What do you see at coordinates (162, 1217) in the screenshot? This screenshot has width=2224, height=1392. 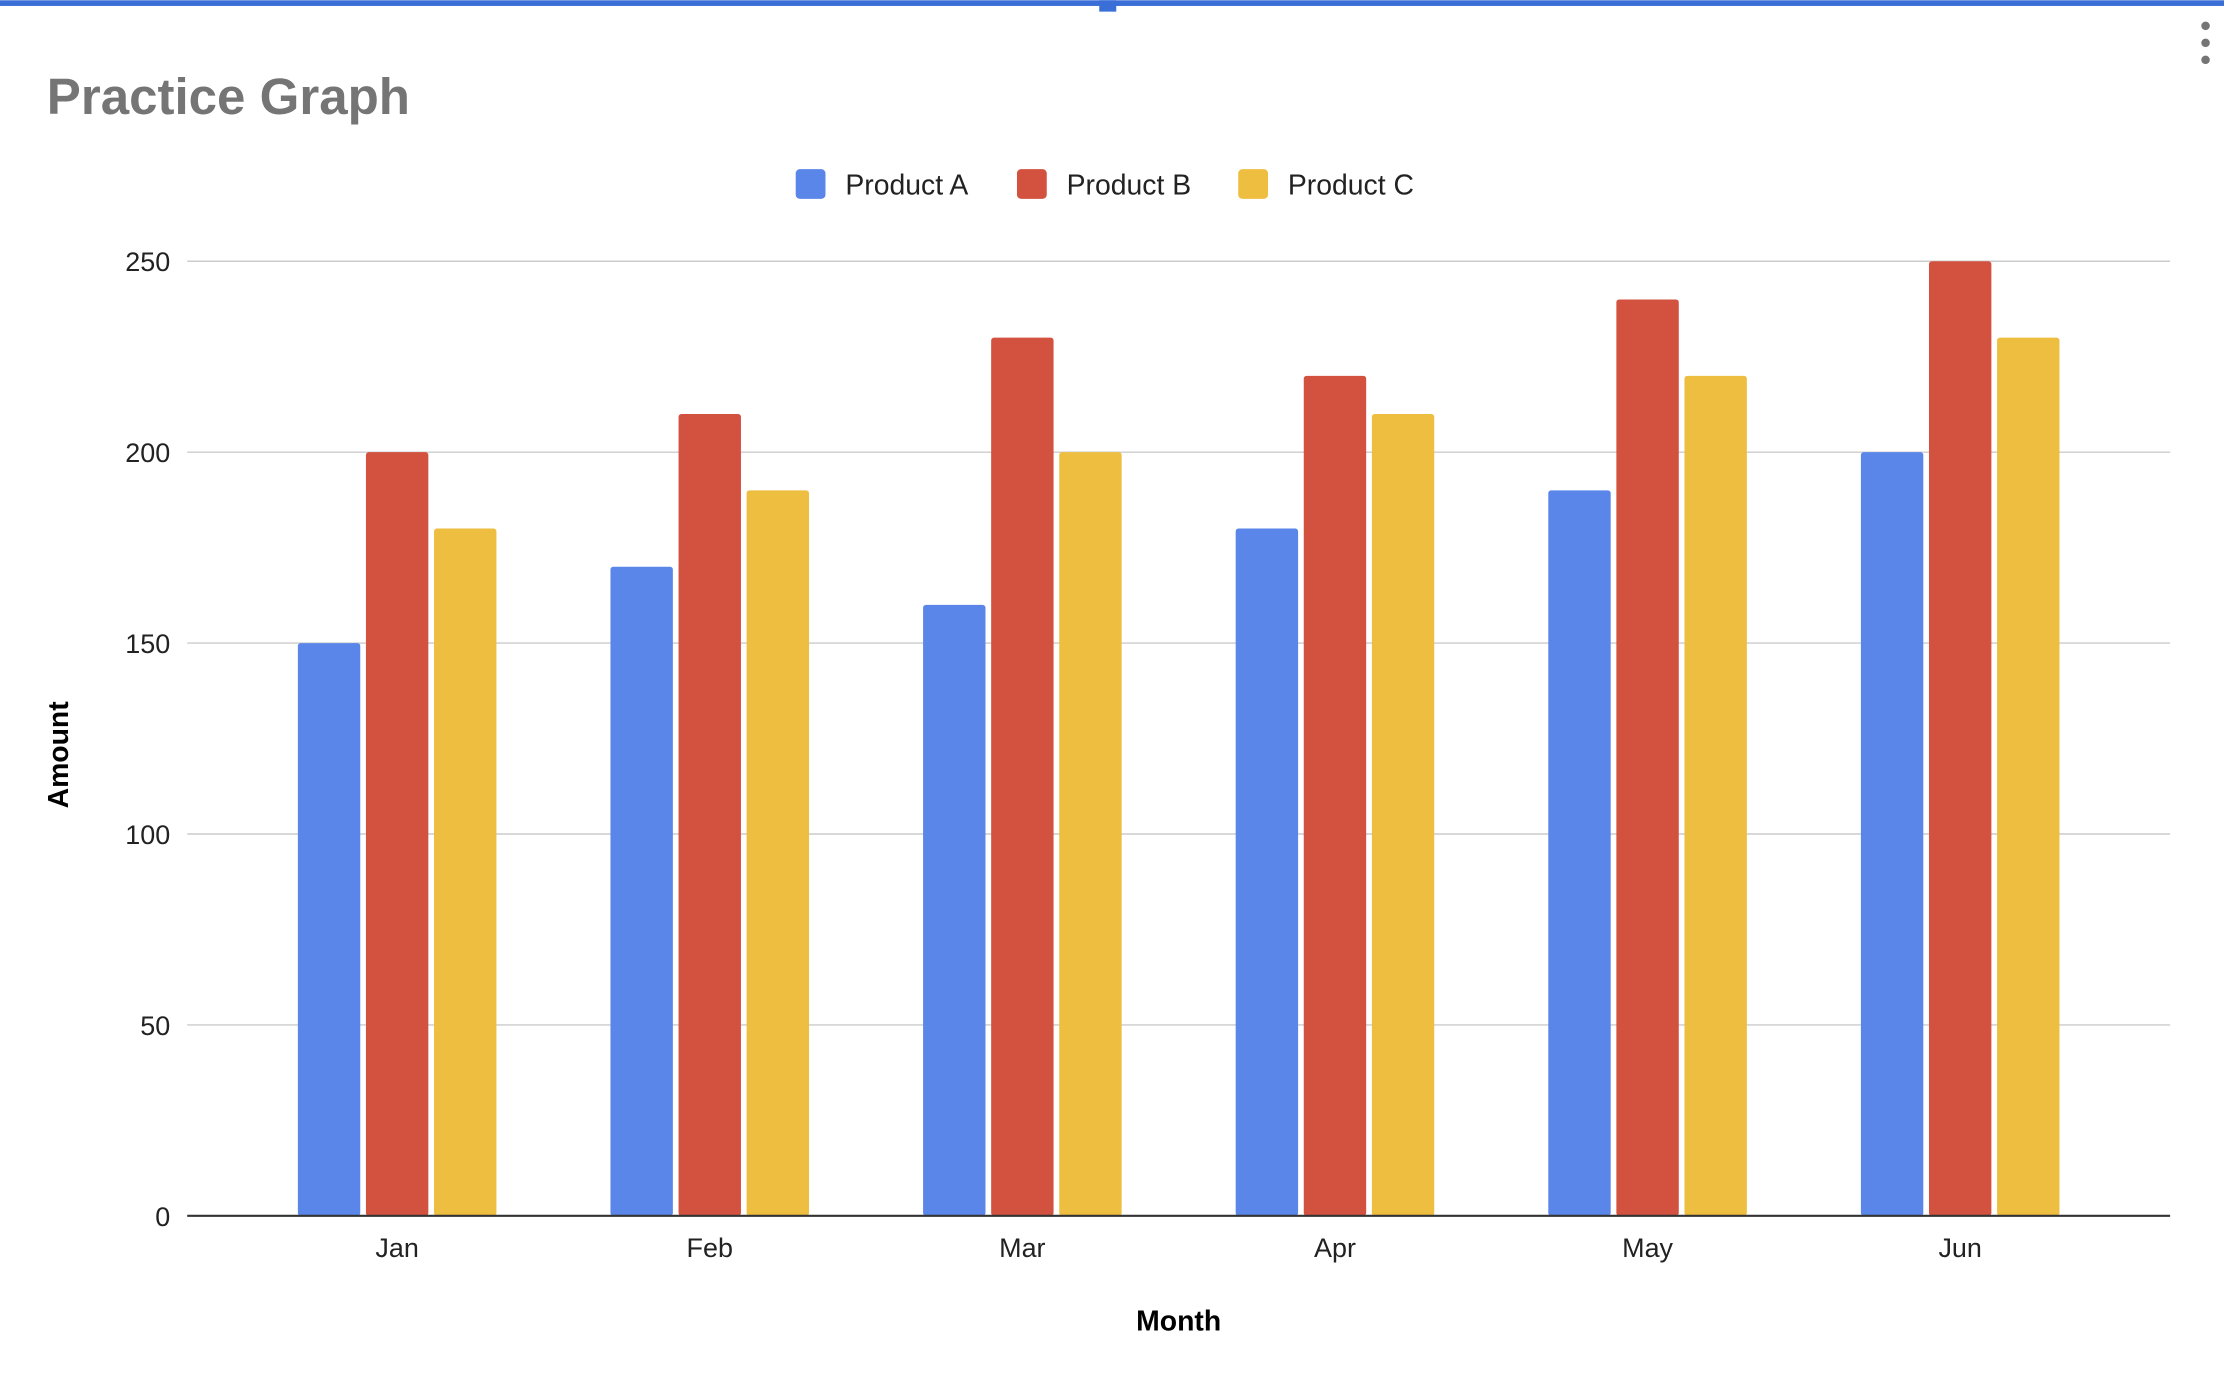 I see `y-tick-label: 0` at bounding box center [162, 1217].